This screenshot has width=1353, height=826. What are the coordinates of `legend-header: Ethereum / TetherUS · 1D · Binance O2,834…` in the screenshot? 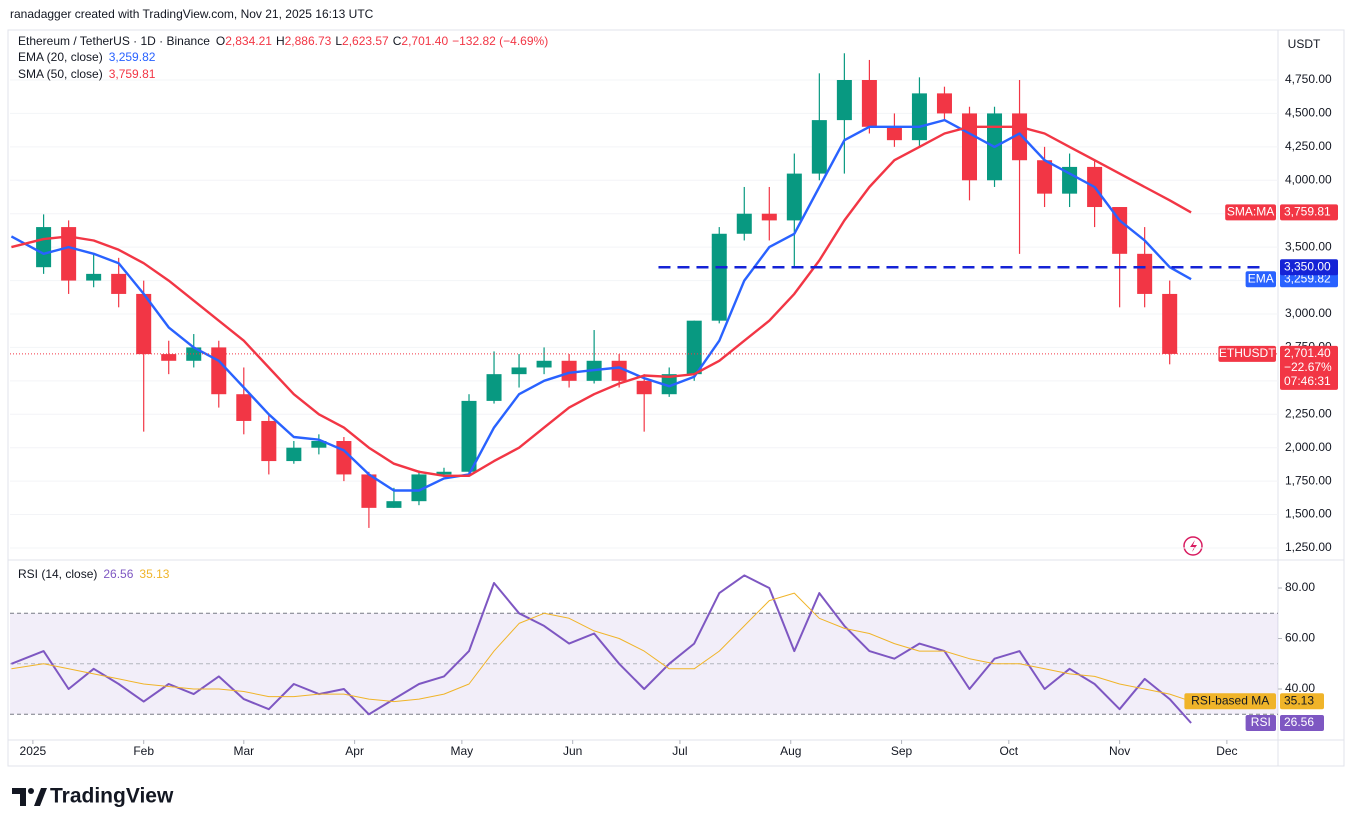 It's located at (283, 41).